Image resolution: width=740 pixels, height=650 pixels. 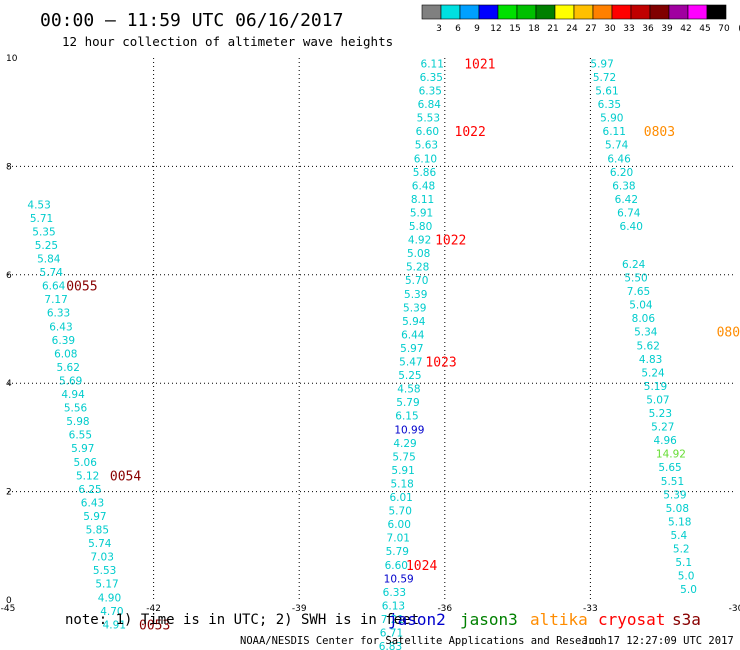 I want to click on swh-value: 6.40, so click(x=631, y=227).